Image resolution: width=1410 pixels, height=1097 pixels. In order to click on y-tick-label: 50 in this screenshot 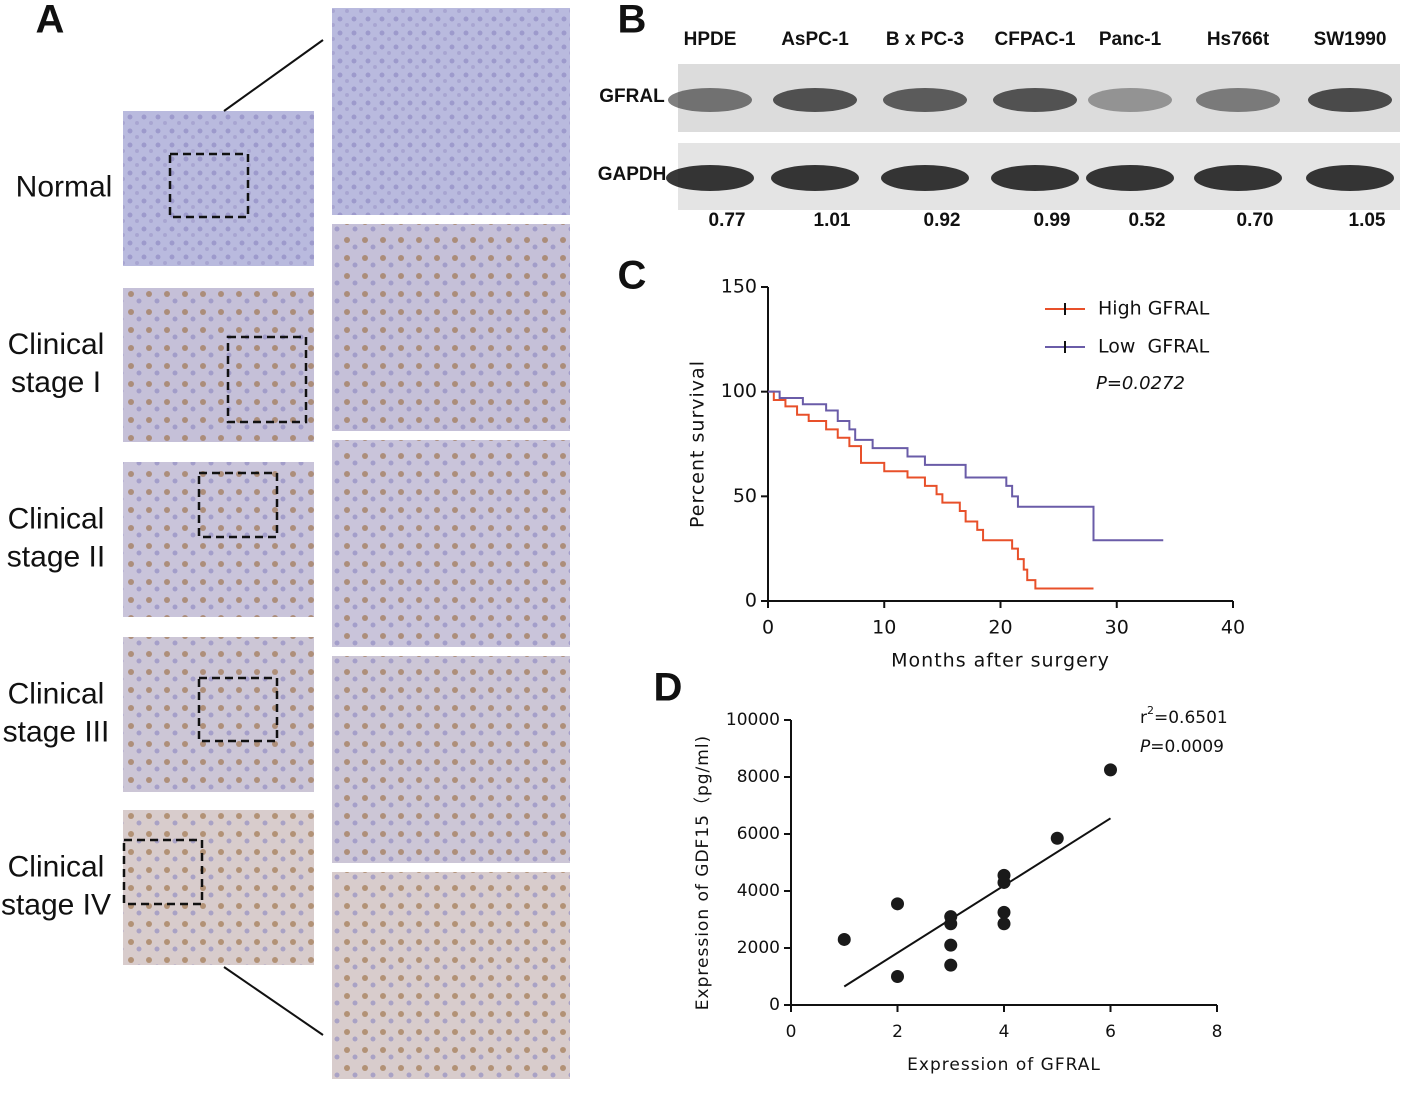, I will do `click(745, 496)`.